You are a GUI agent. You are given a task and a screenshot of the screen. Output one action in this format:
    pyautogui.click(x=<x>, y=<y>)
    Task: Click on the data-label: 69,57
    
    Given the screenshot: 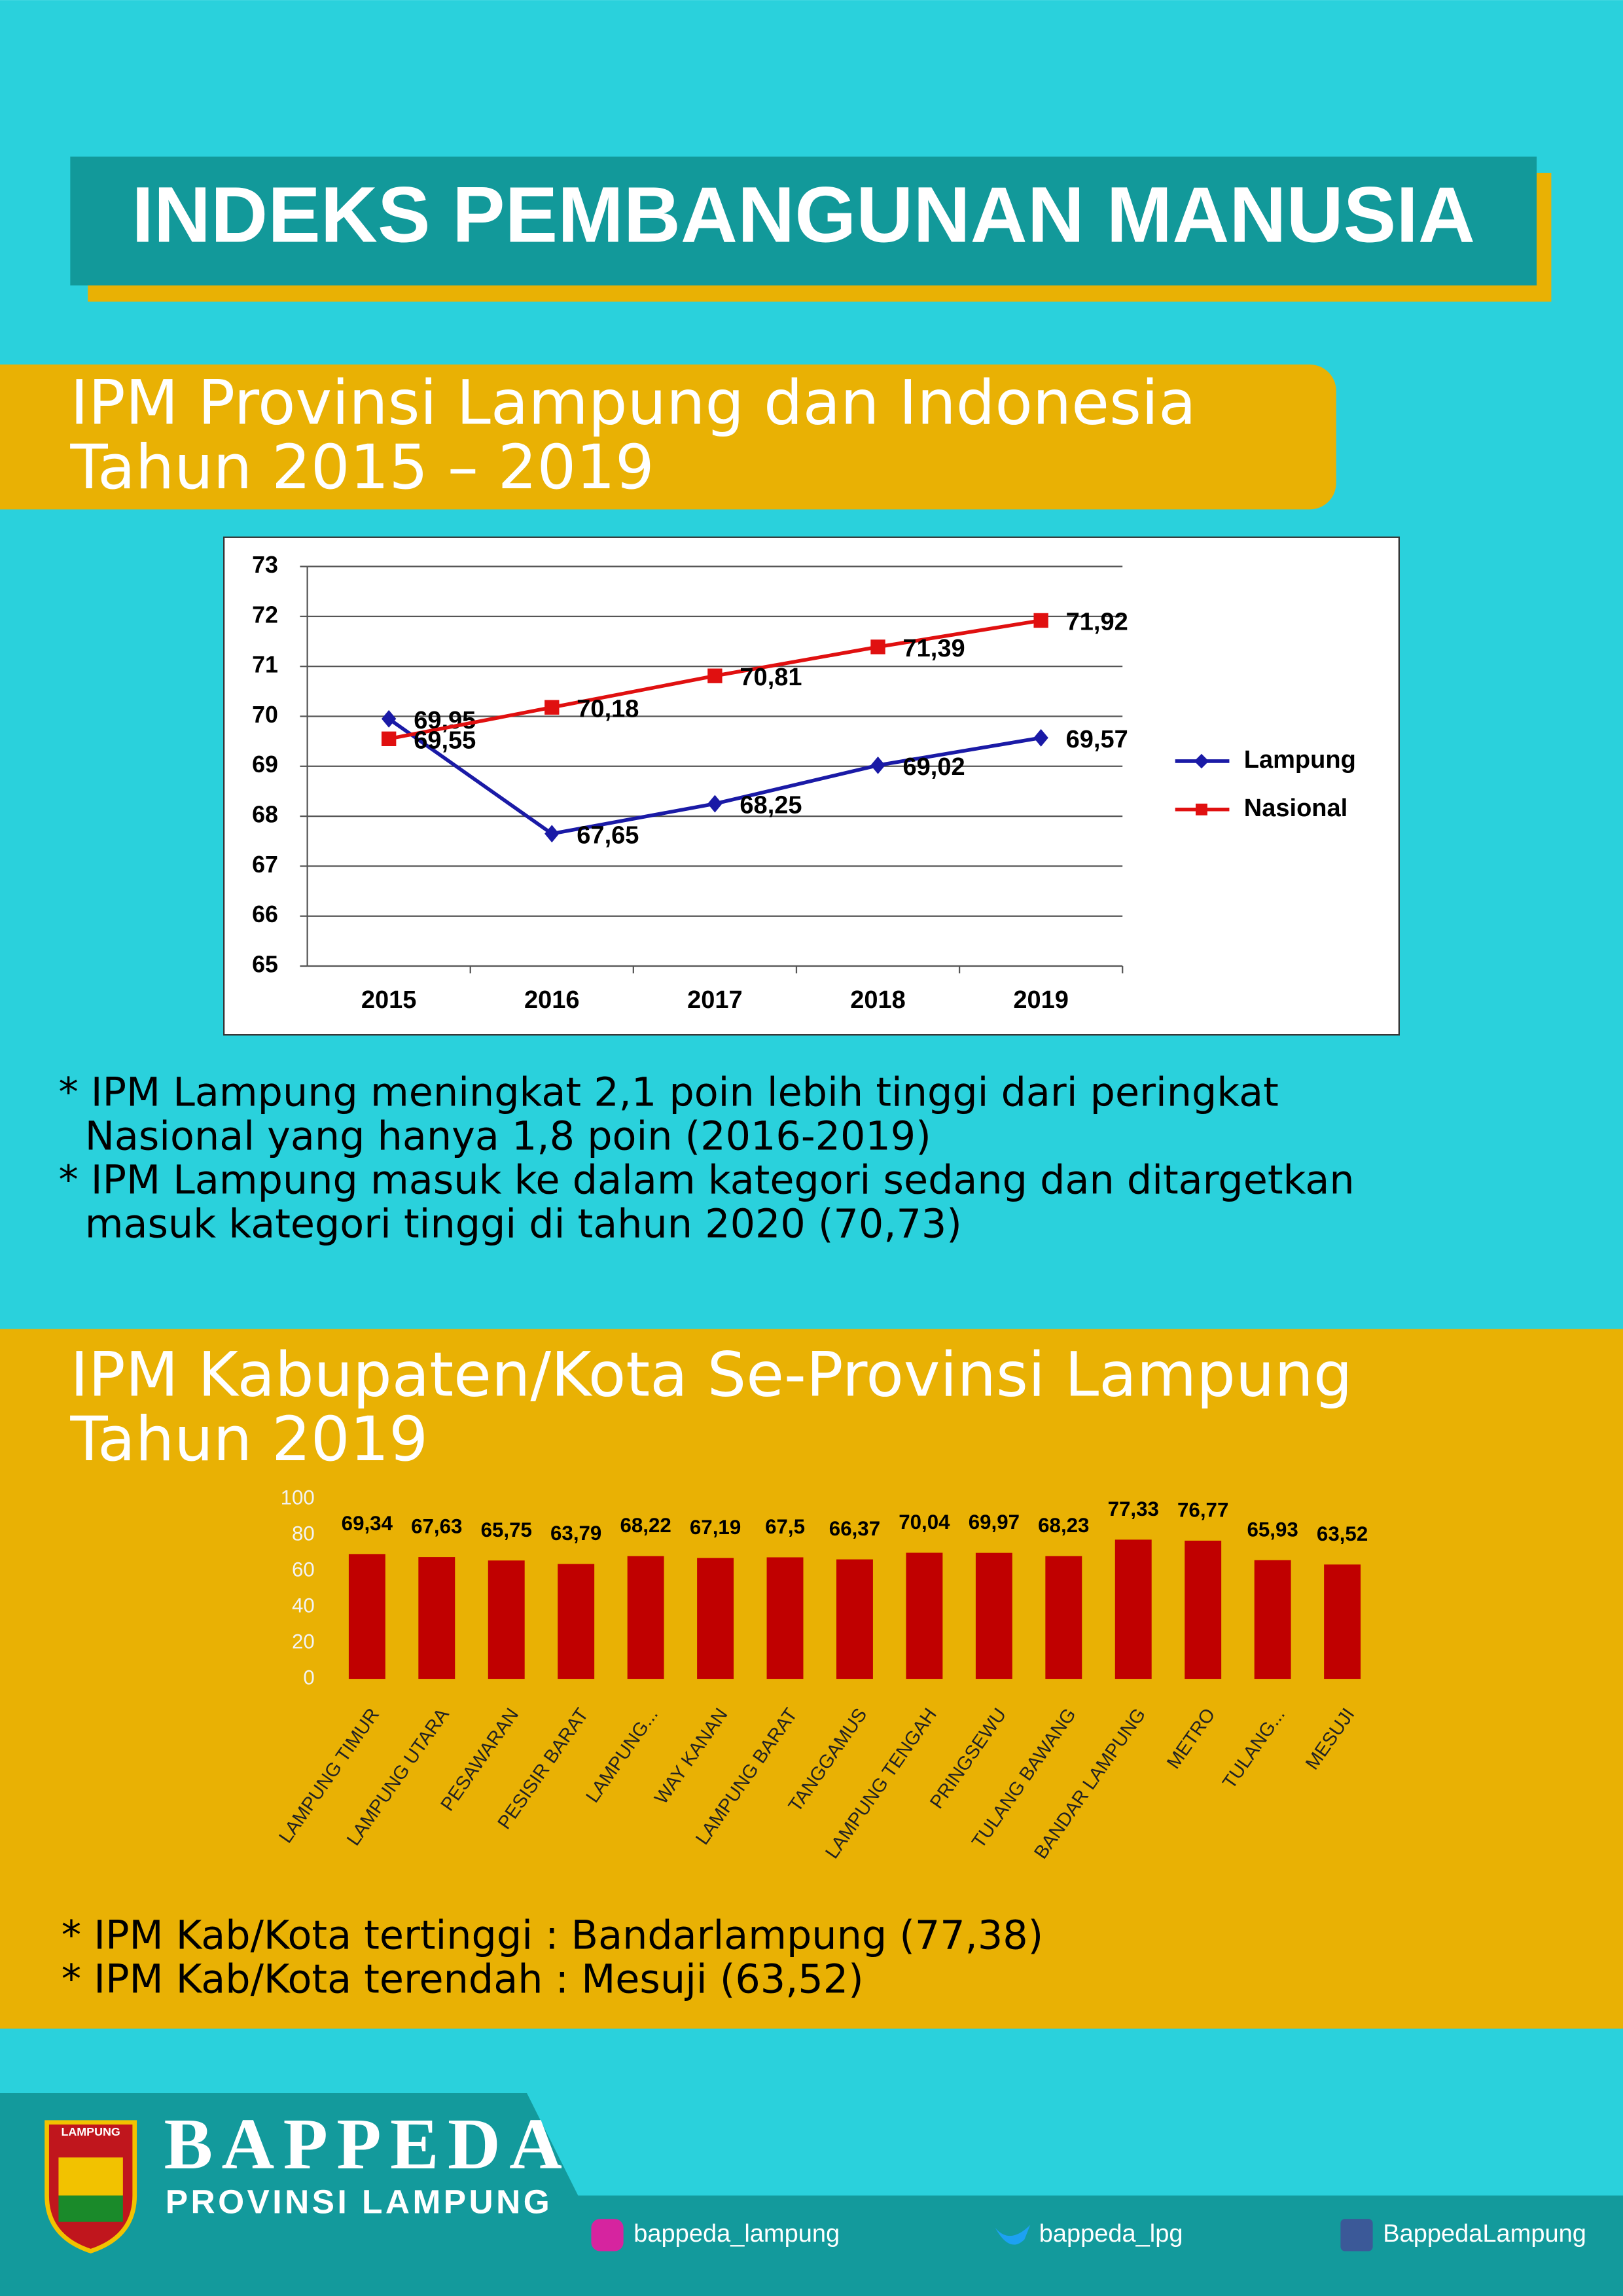 What is the action you would take?
    pyautogui.click(x=1097, y=739)
    